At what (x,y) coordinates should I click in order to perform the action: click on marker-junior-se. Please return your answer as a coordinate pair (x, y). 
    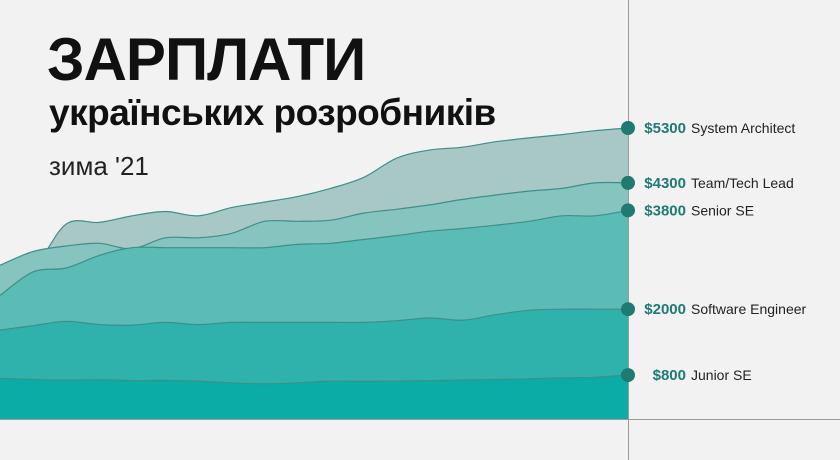
    Looking at the image, I should click on (628, 375).